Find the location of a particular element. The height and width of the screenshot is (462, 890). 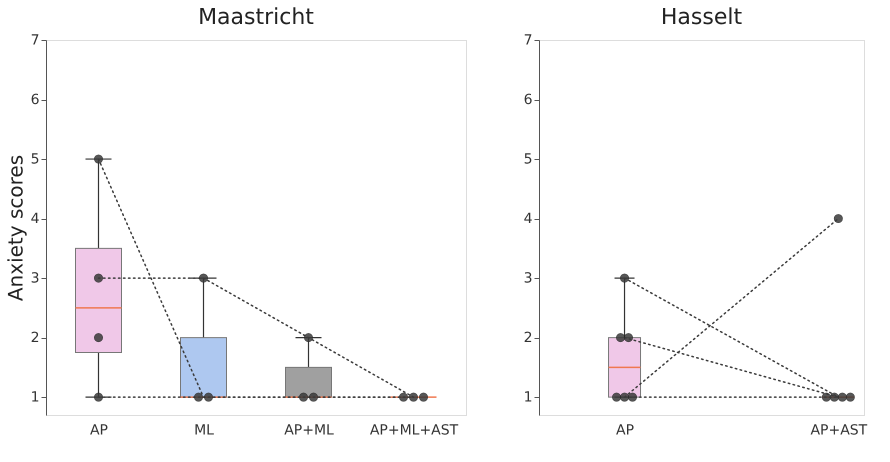

chart-title: Maastricht is located at coordinates (256, 17).